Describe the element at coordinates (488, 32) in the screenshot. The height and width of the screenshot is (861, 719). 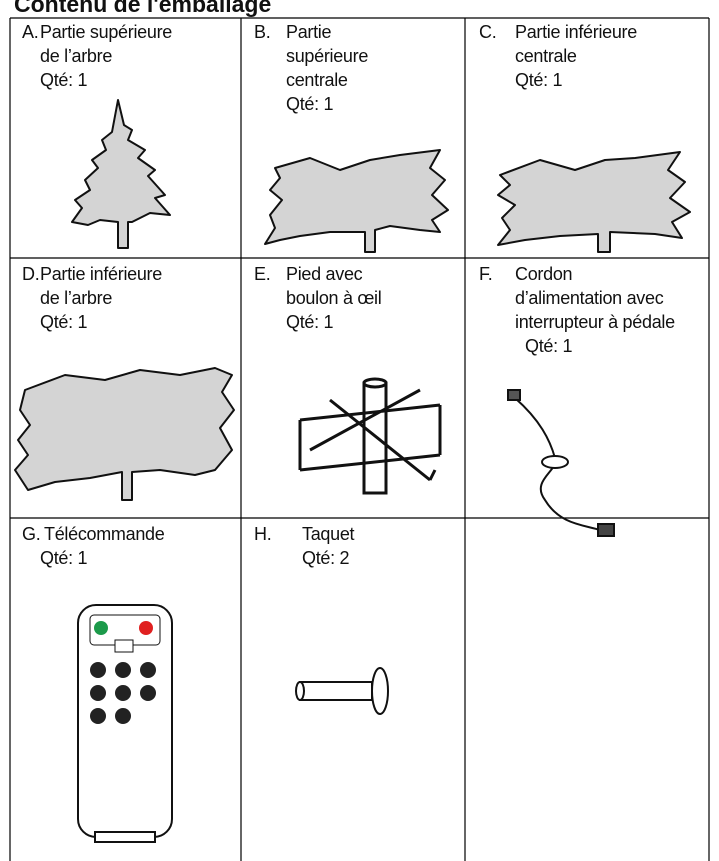
I see `item-letter: C.` at that location.